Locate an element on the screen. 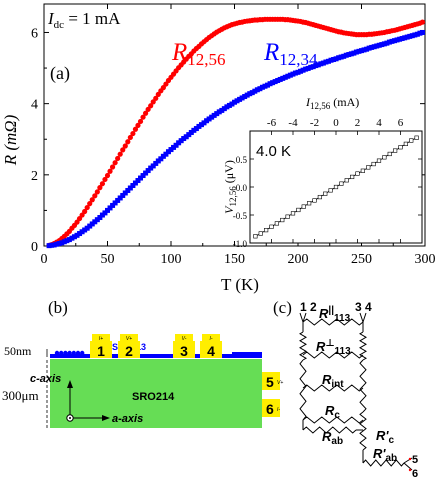 The width and height of the screenshot is (436, 485). a-axis-label: a-axis is located at coordinates (127, 419).